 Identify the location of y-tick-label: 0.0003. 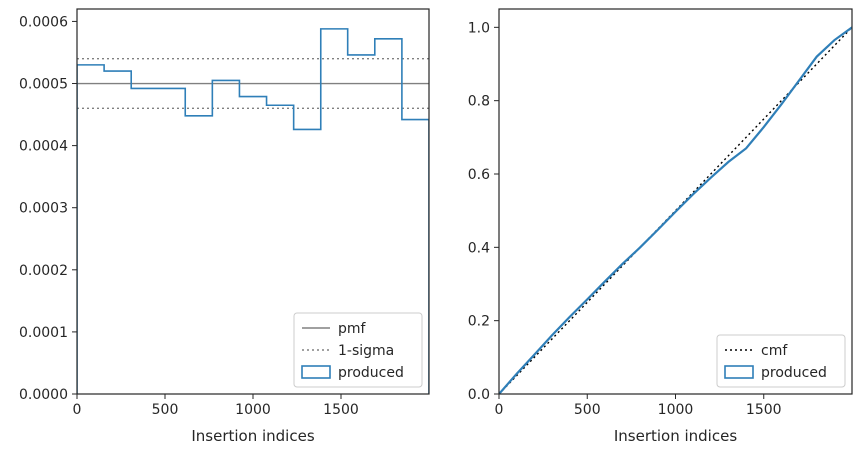
(43, 209).